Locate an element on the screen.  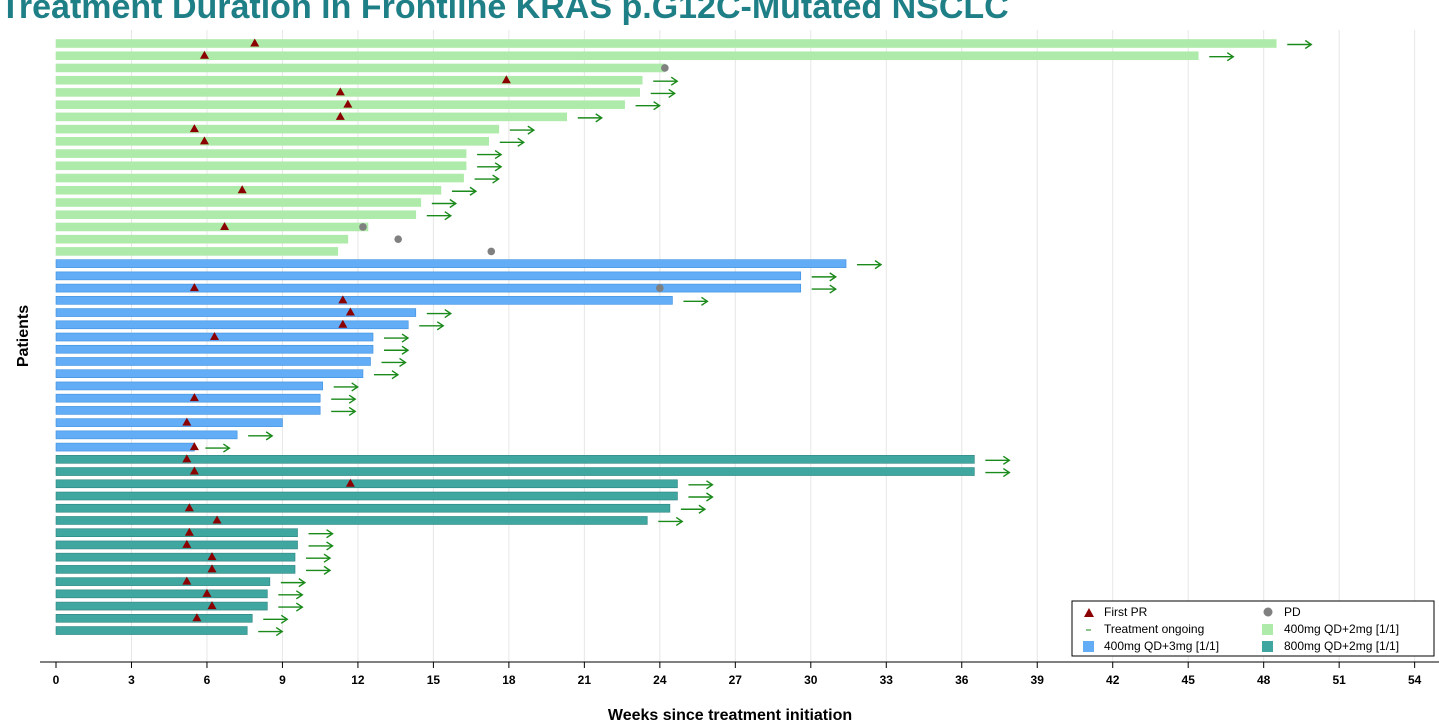
x-axis-label: Weeks since treatment initiation is located at coordinates (730, 715).